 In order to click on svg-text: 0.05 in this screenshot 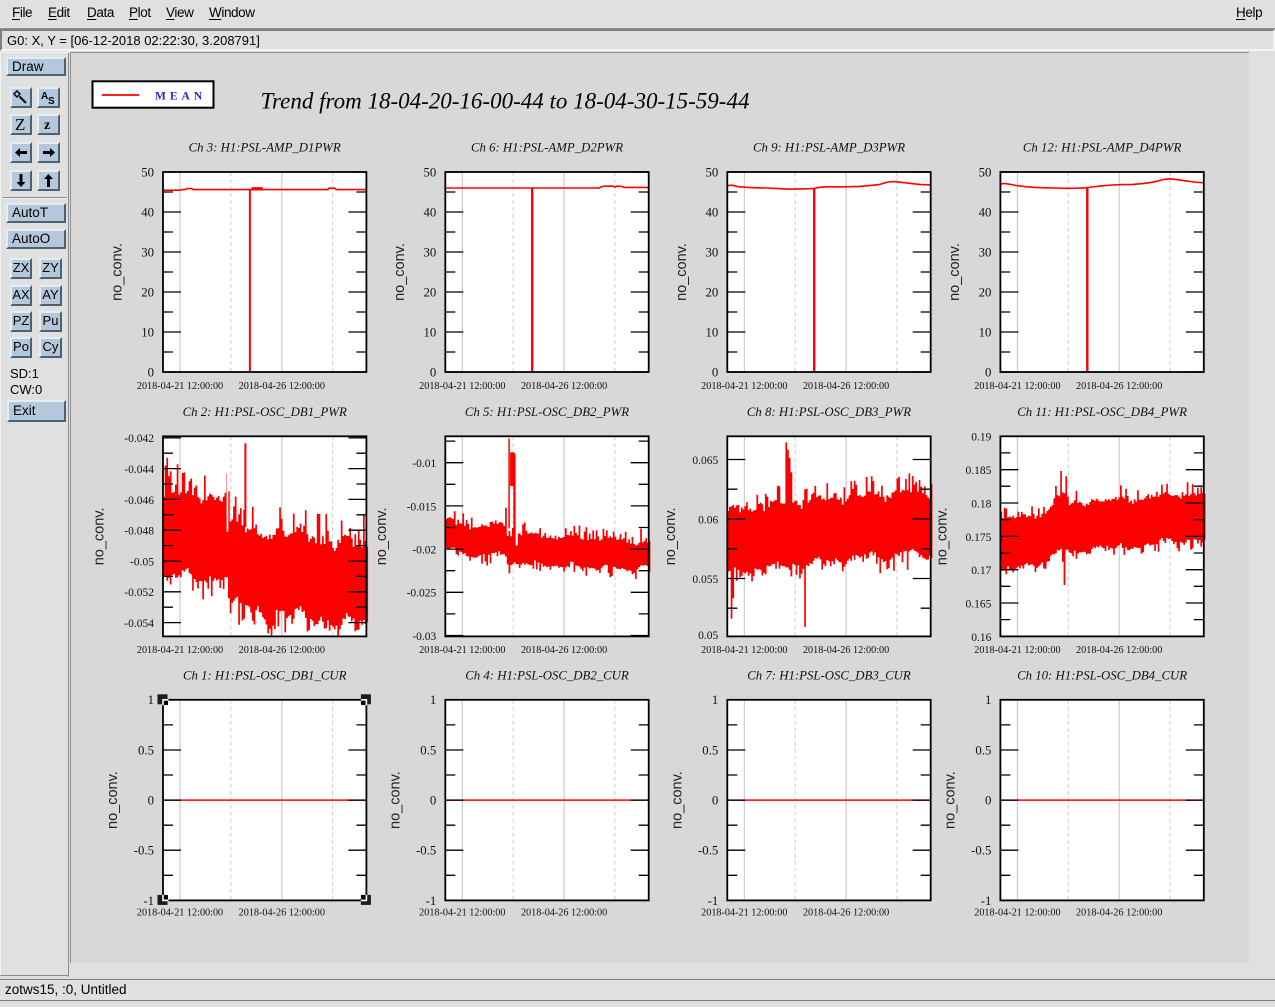, I will do `click(708, 636)`.